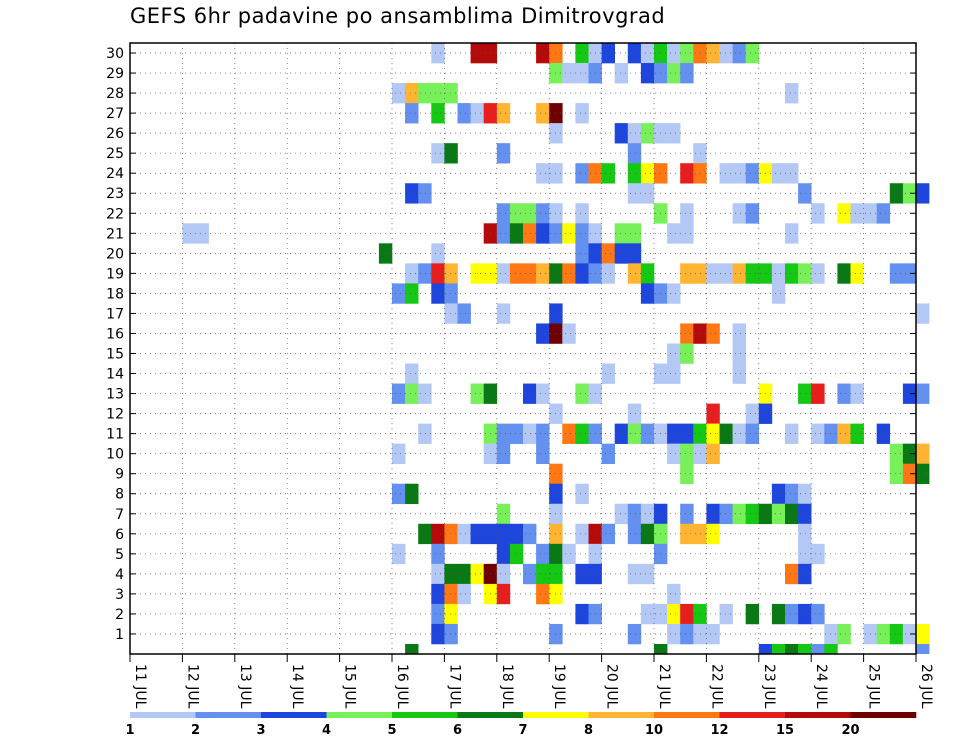  Describe the element at coordinates (769, 686) in the screenshot. I see `x-tick-label: 23 JUL` at that location.